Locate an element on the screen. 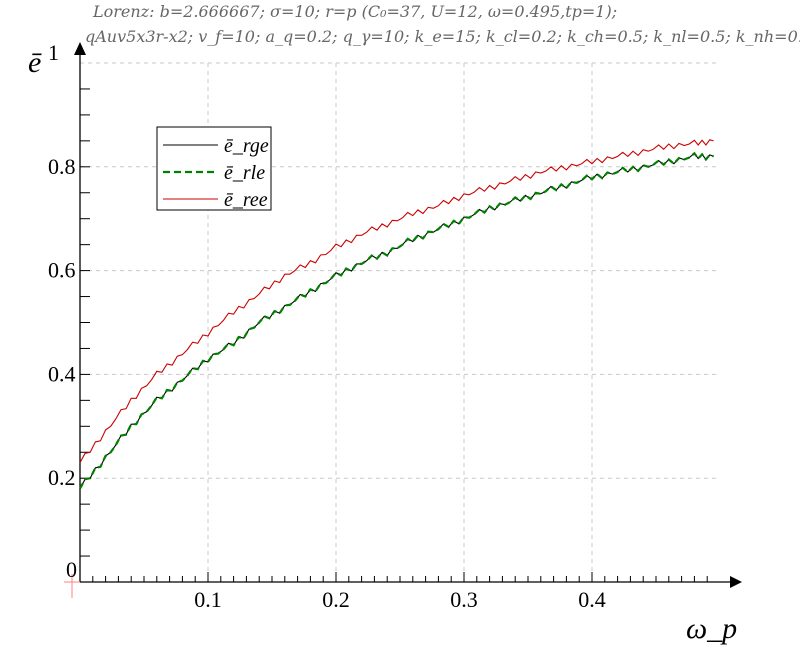 This screenshot has width=800, height=649. x-tick-label: 0.1 is located at coordinates (208, 599).